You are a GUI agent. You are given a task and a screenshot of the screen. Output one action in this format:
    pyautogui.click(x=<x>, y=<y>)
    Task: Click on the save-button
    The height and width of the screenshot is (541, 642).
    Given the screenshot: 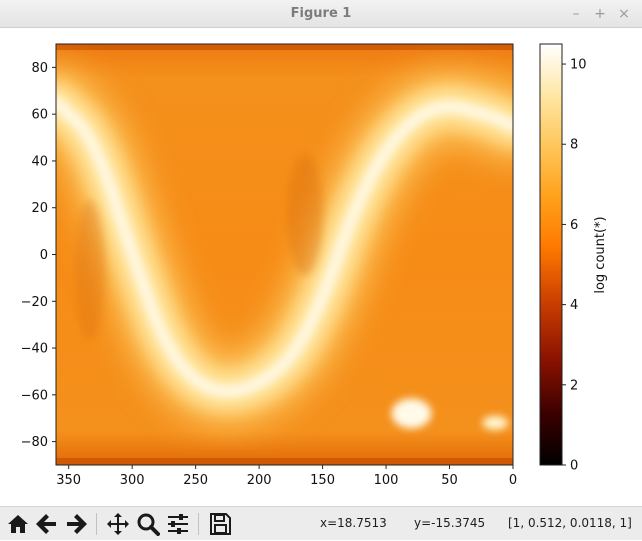 What is the action you would take?
    pyautogui.click(x=220, y=524)
    